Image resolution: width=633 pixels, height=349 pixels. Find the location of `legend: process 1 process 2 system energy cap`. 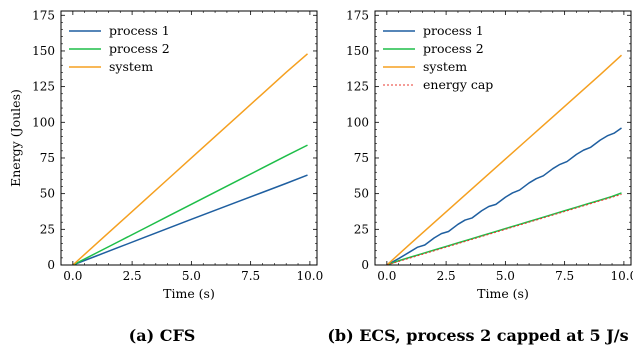

legend: process 1 process 2 system energy cap is located at coordinates (438, 57).